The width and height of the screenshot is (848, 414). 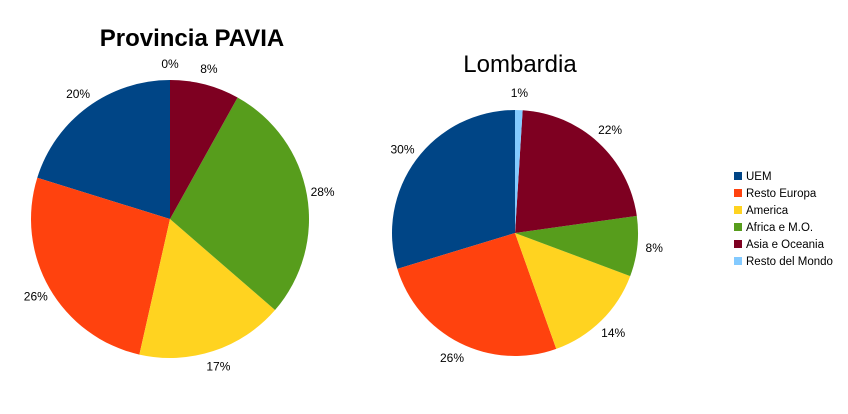 What do you see at coordinates (520, 64) in the screenshot?
I see `chart-title-lombardia: Lombardia` at bounding box center [520, 64].